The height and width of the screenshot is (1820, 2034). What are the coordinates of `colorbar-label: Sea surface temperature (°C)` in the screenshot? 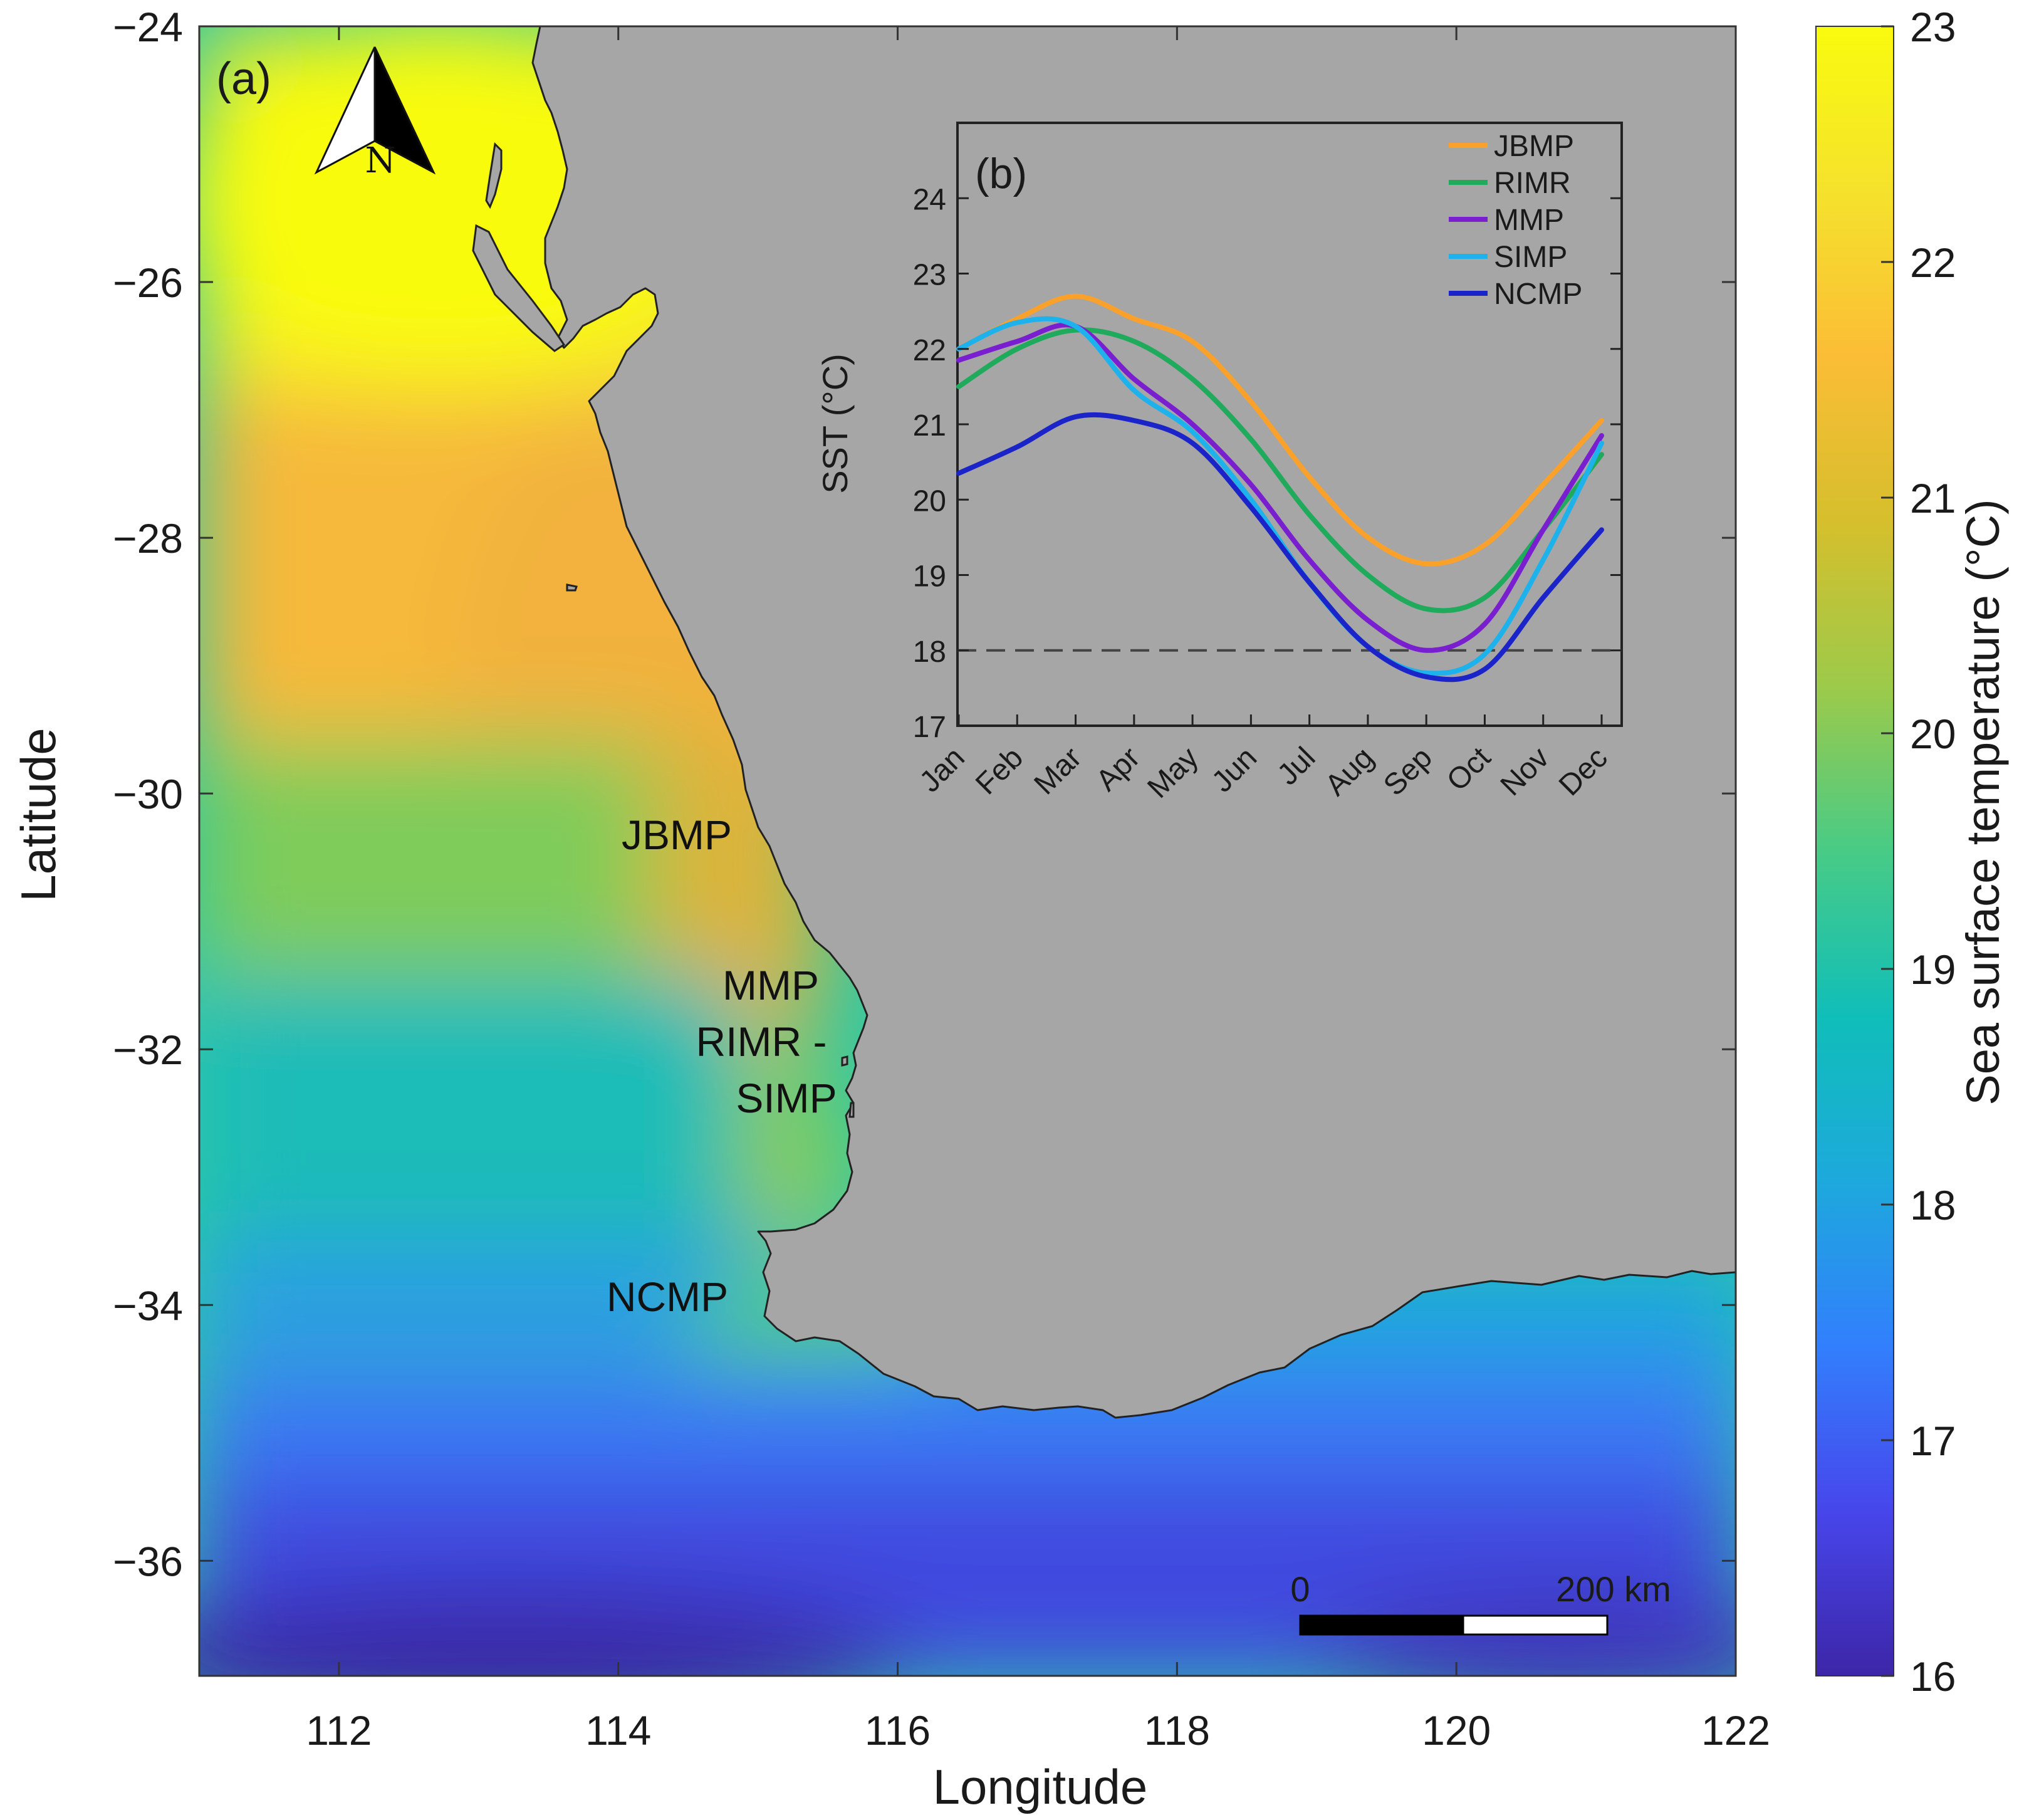 It's located at (1983, 802).